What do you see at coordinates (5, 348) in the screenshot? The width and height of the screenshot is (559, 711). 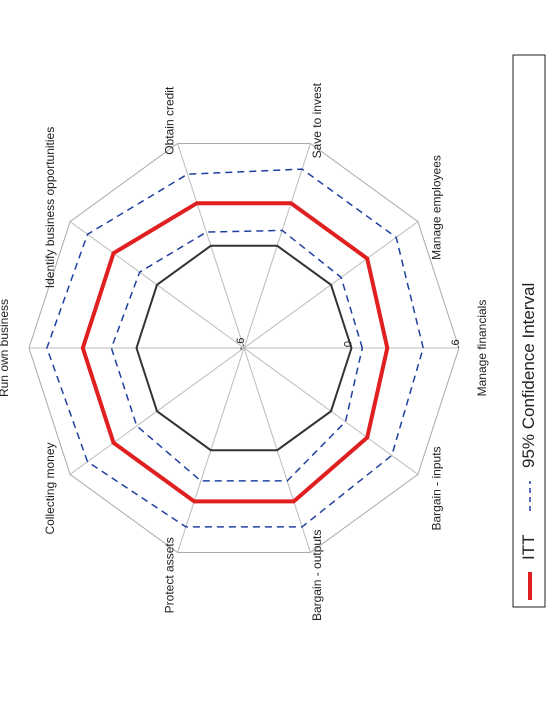 I see `axis-label-run-own-business: Run own business` at bounding box center [5, 348].